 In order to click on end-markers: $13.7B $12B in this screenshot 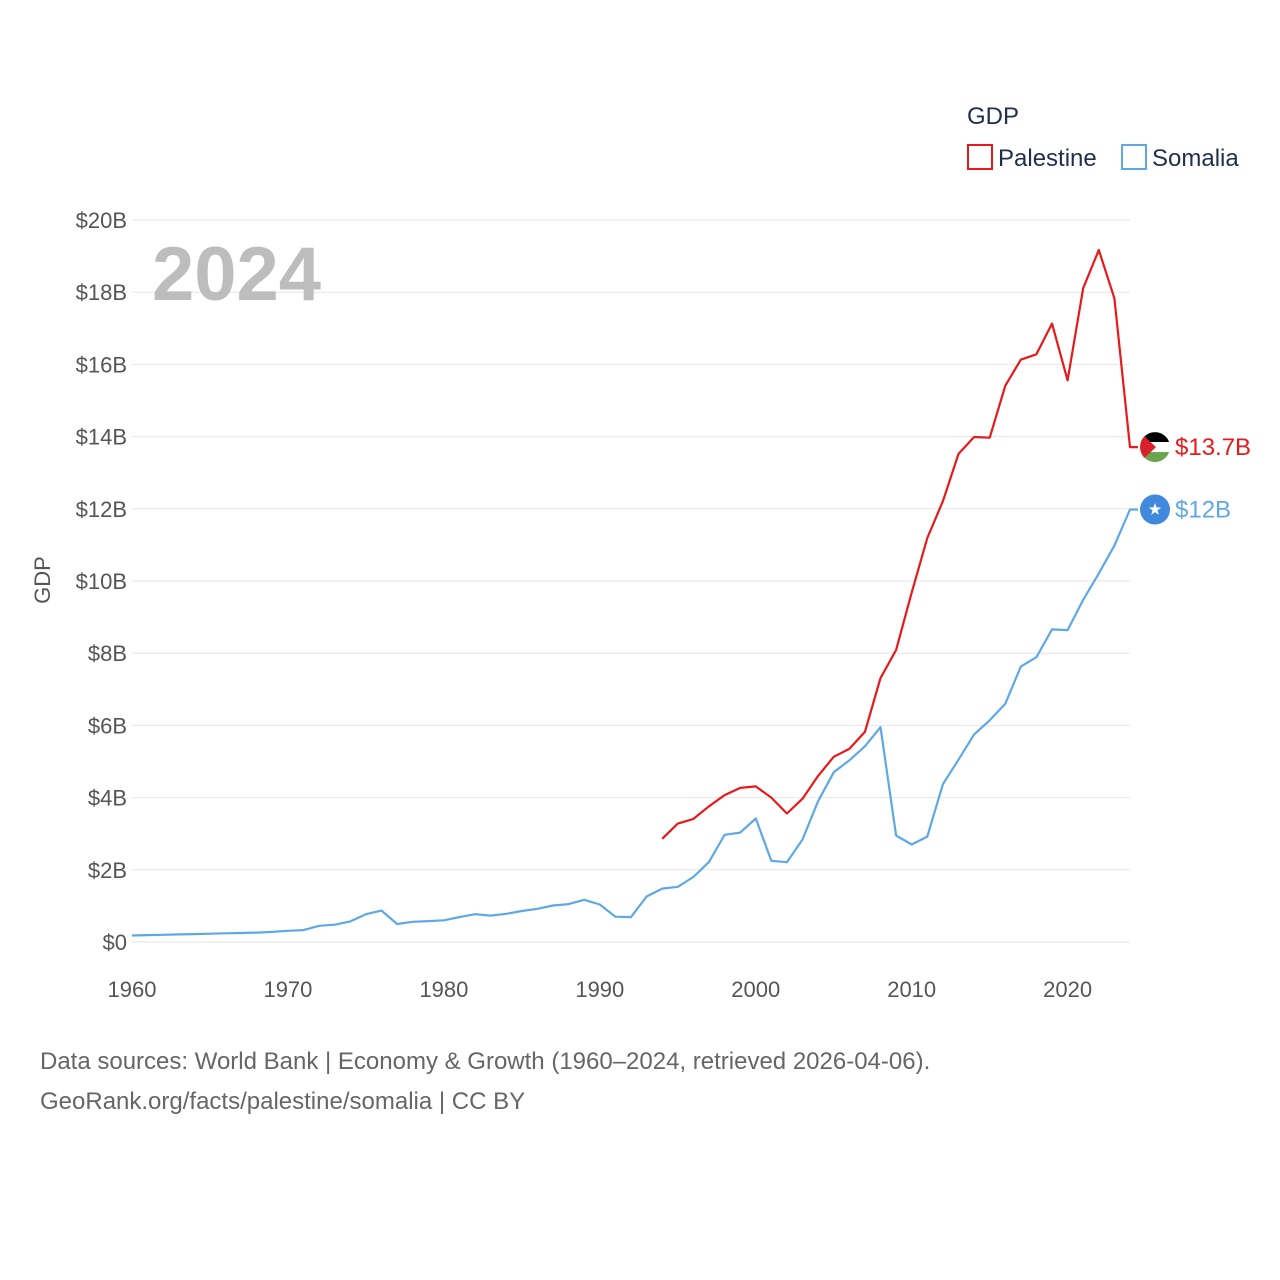, I will do `click(1195, 478)`.